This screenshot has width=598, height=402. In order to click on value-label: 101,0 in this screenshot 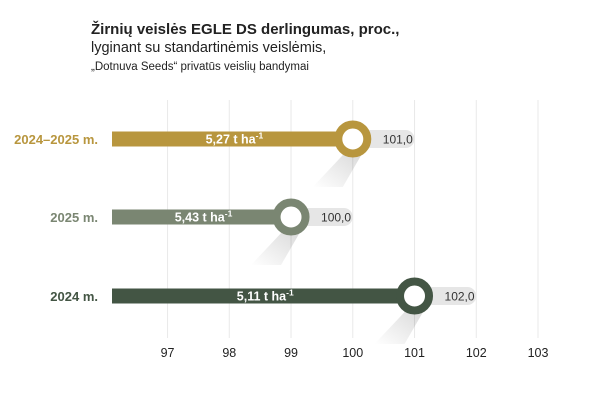, I will do `click(398, 140)`.